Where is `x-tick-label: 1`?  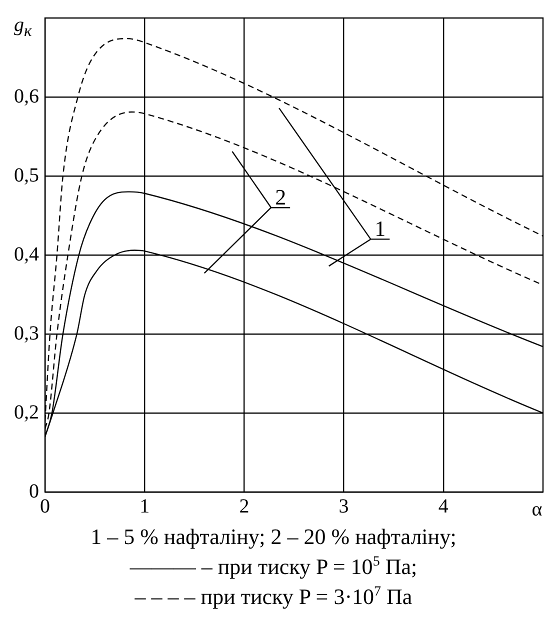 x-tick-label: 1 is located at coordinates (145, 506).